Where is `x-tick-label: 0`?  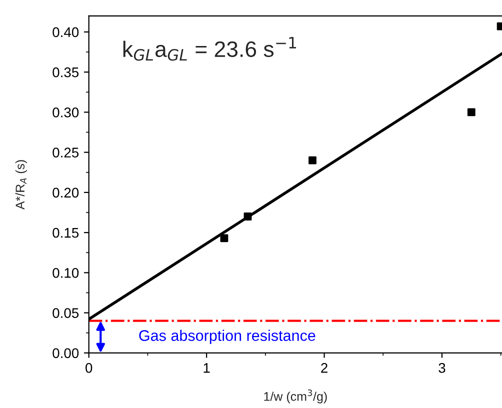 x-tick-label: 0 is located at coordinates (89, 368).